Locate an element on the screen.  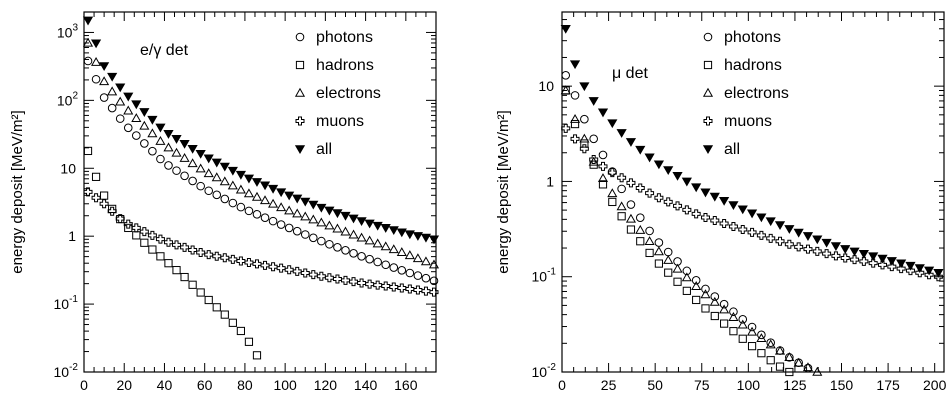
legend-marker-photons is located at coordinates (708, 37).